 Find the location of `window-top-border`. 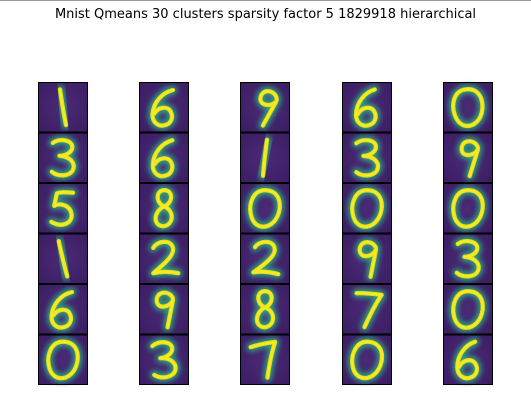

window-top-border is located at coordinates (265, 0).